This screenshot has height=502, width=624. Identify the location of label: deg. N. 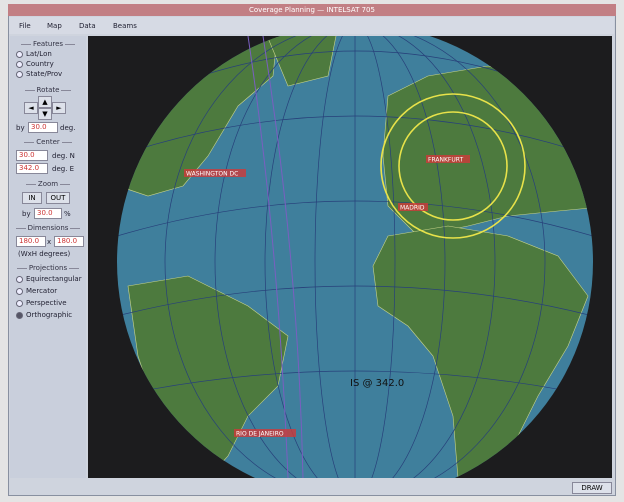
(63, 156).